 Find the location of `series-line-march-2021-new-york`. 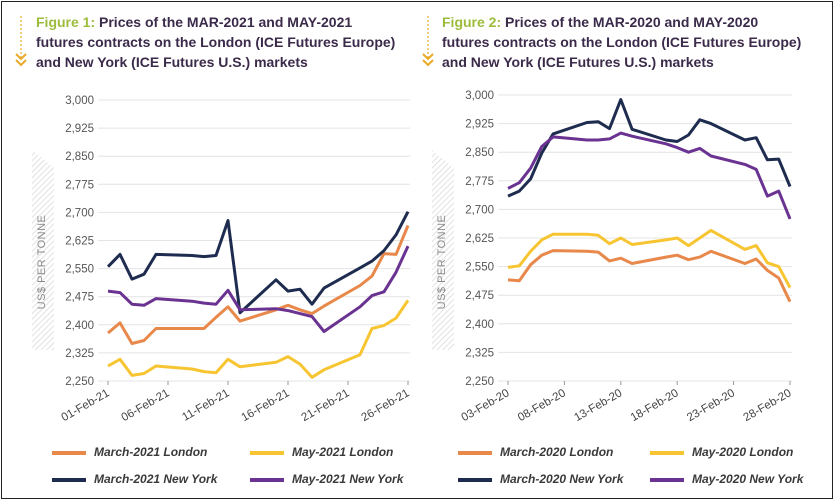

series-line-march-2021-new-york is located at coordinates (258, 263).